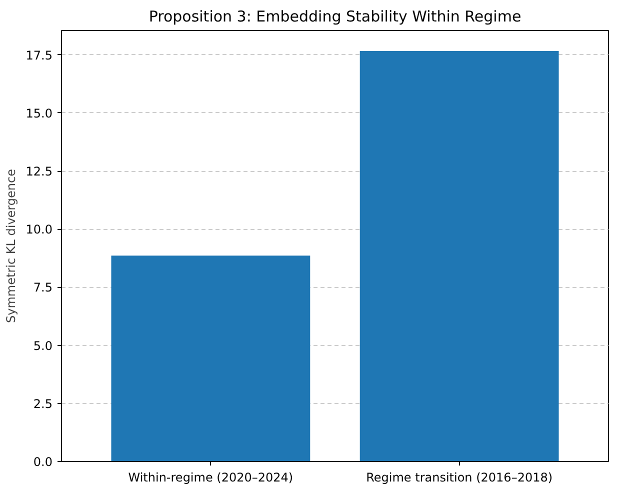 Image resolution: width=622 pixels, height=487 pixels. Describe the element at coordinates (43, 403) in the screenshot. I see `y-tick-label: 2.5` at that location.